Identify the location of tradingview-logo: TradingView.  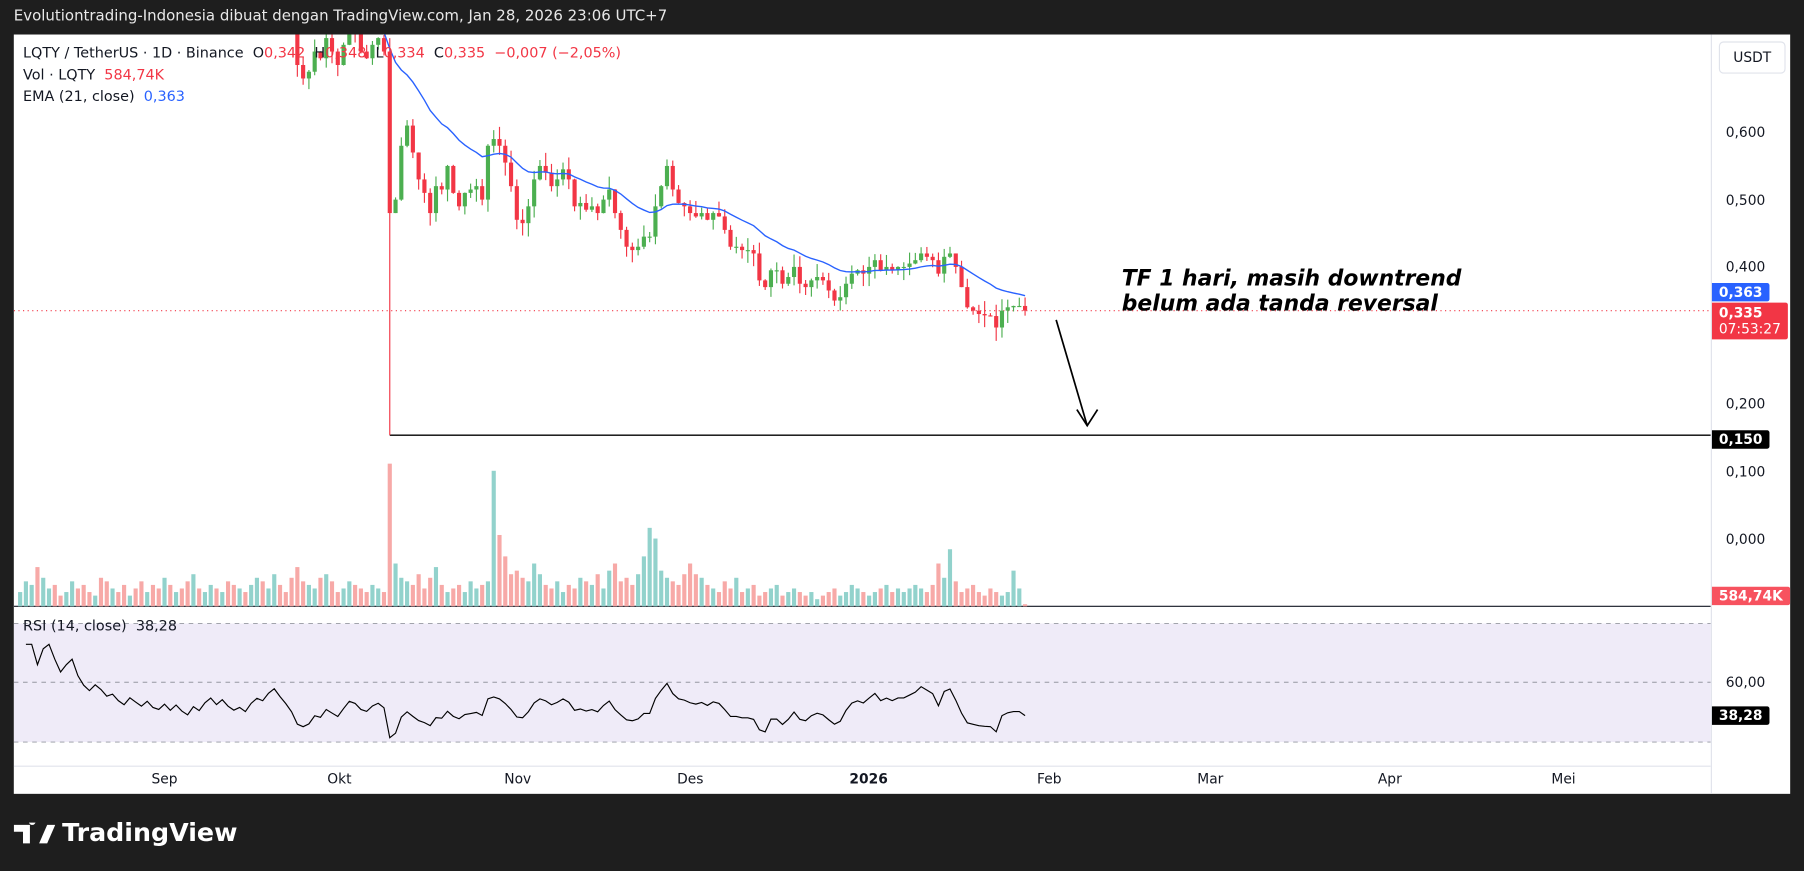
(125, 833).